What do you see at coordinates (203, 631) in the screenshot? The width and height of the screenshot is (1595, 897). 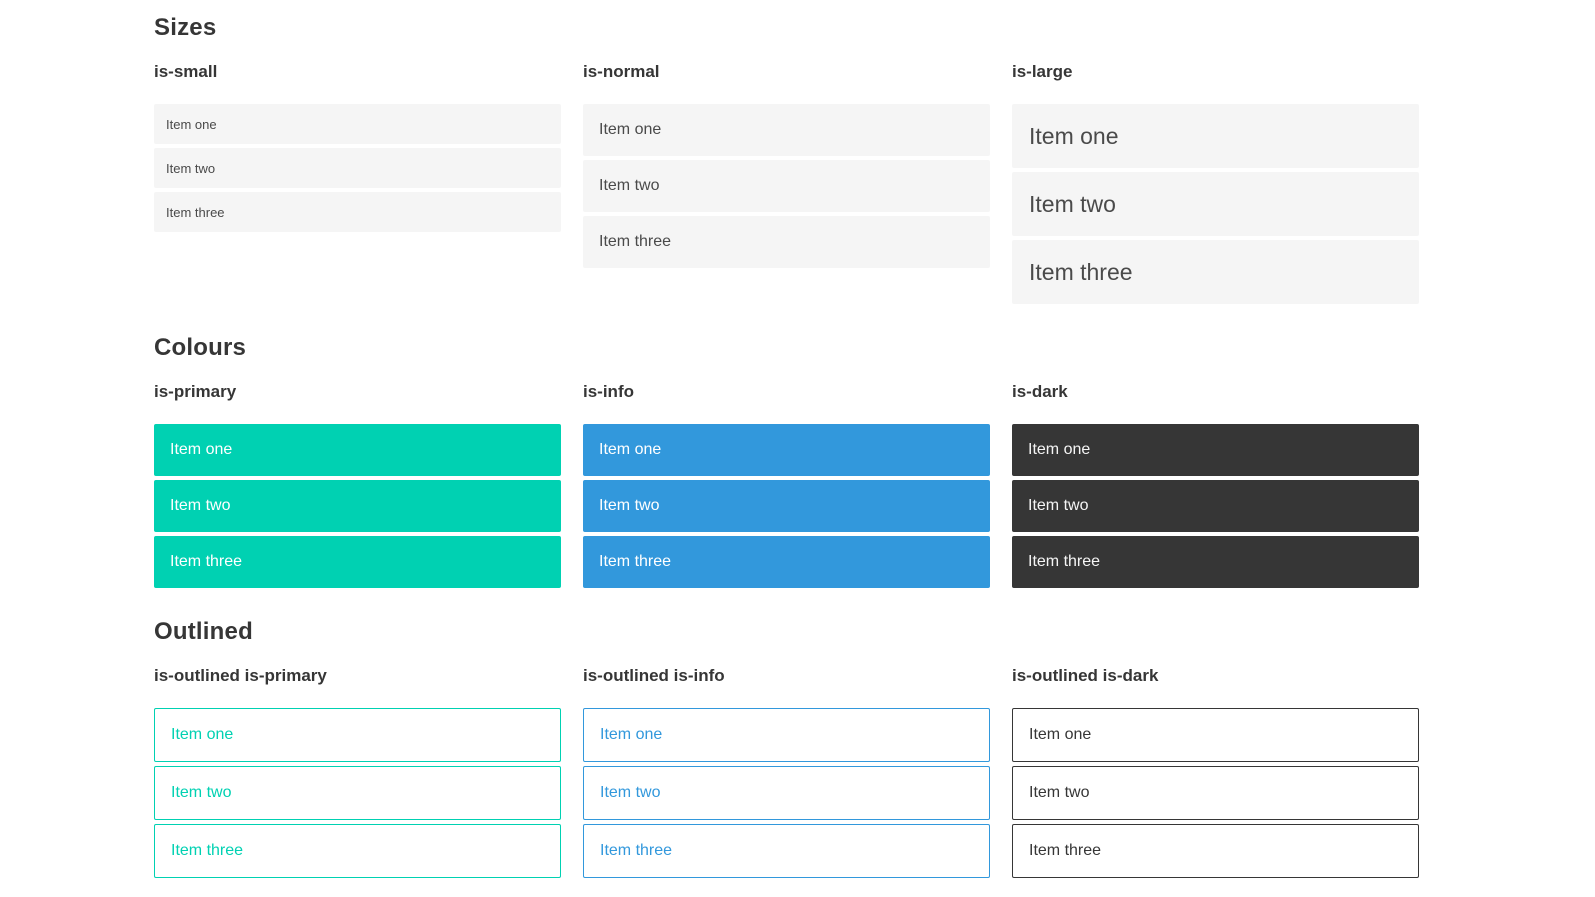 I see `section-title: Outlined` at bounding box center [203, 631].